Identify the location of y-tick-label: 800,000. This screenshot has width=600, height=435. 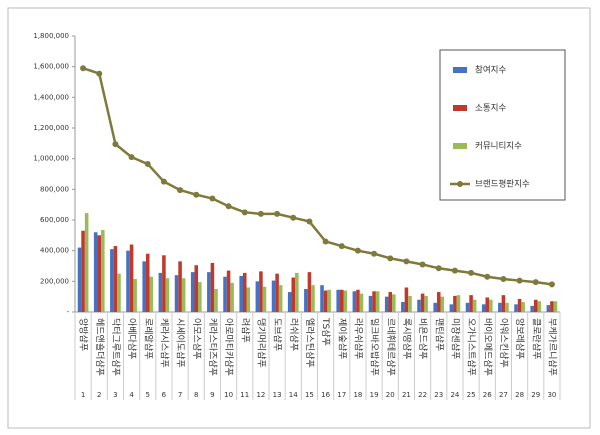
(54, 189).